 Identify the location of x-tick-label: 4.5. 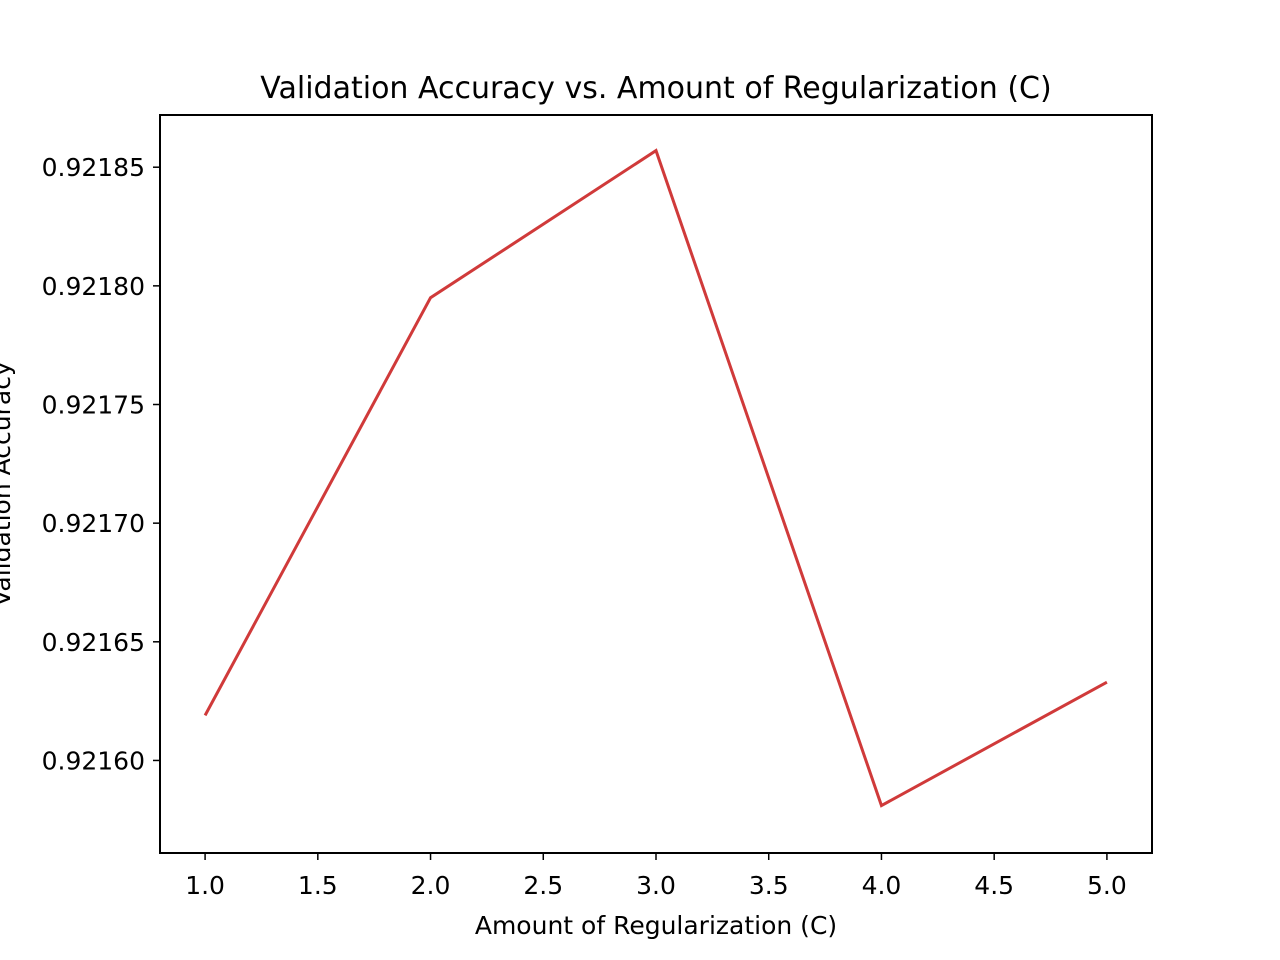
(994, 885).